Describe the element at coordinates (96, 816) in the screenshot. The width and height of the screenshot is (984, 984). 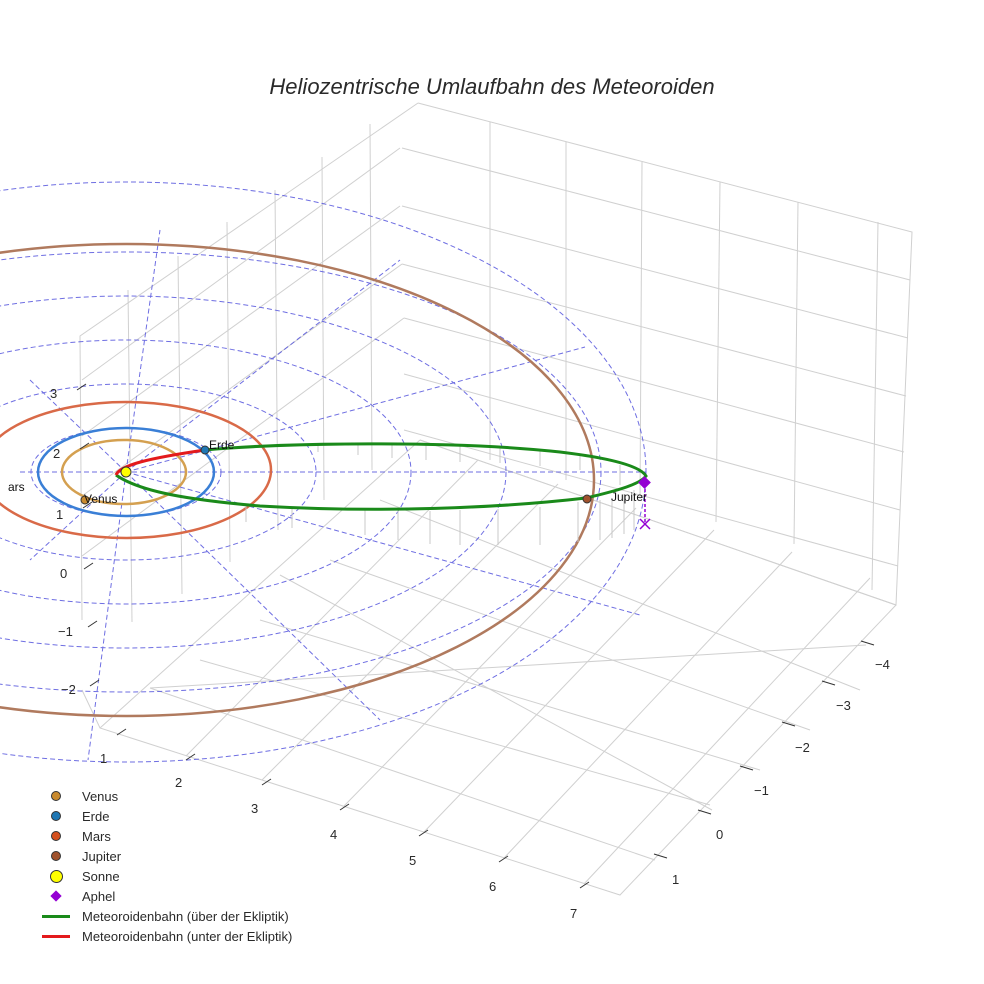
I see `legend-label: Erde` at that location.